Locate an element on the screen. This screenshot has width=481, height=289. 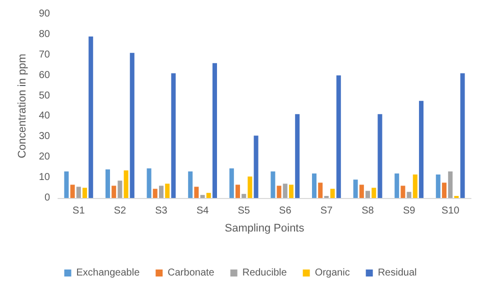
x-tick-label: S7 is located at coordinates (327, 211).